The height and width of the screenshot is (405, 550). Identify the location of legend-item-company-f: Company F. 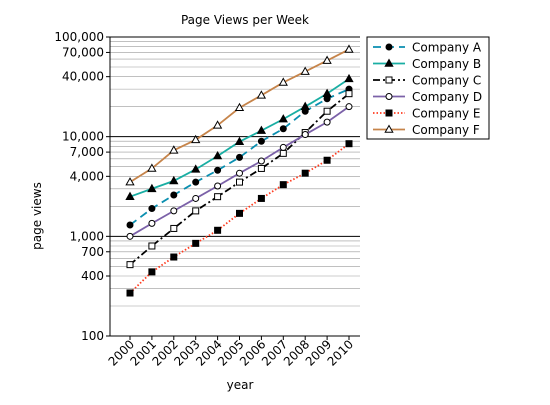
(426, 130).